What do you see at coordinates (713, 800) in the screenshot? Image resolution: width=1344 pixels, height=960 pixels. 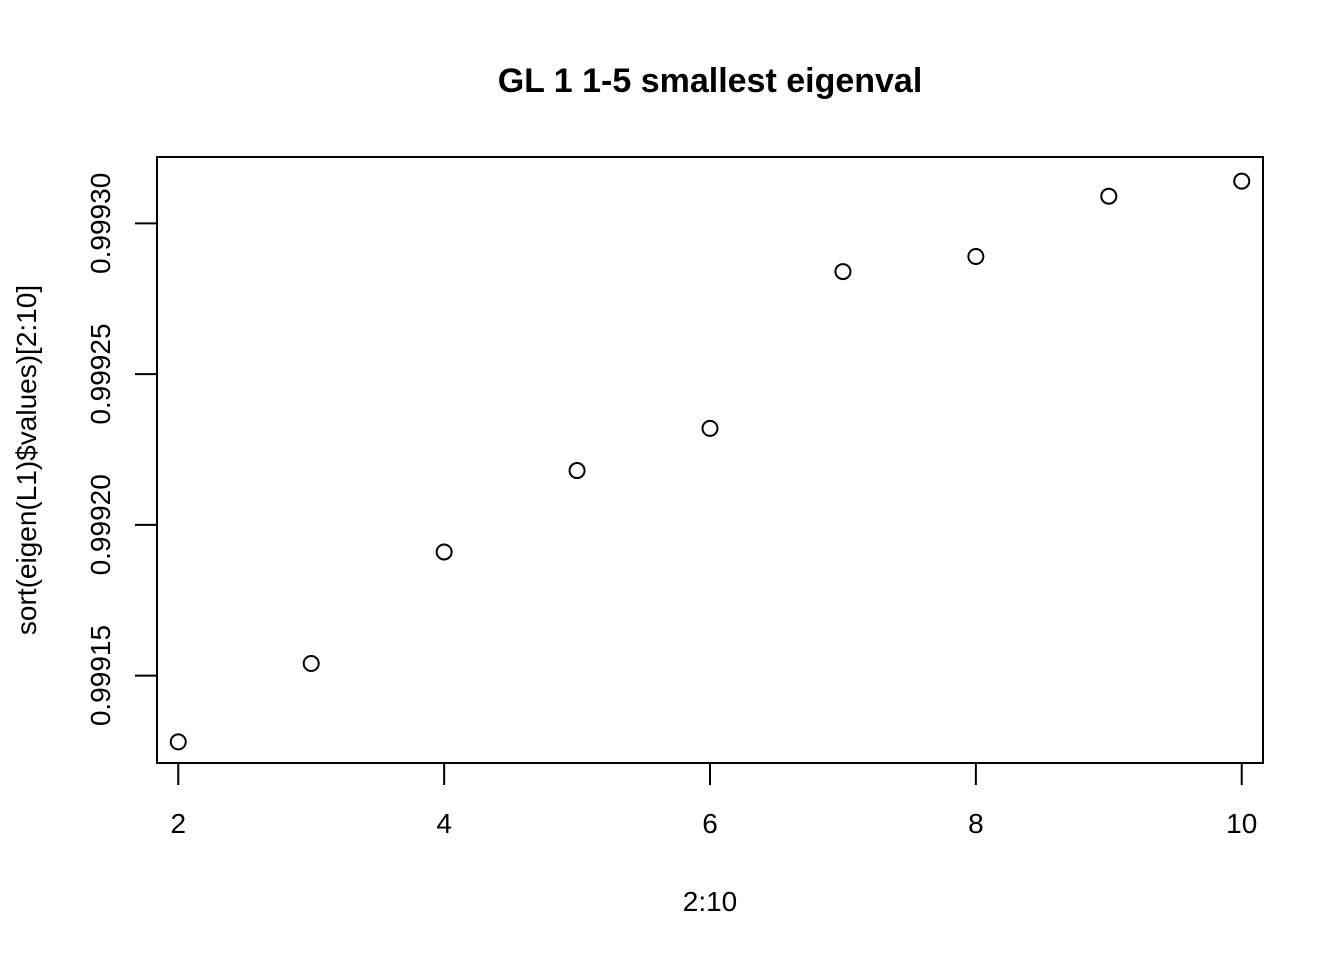 I see `x-axis: 2 4 6 8 10` at bounding box center [713, 800].